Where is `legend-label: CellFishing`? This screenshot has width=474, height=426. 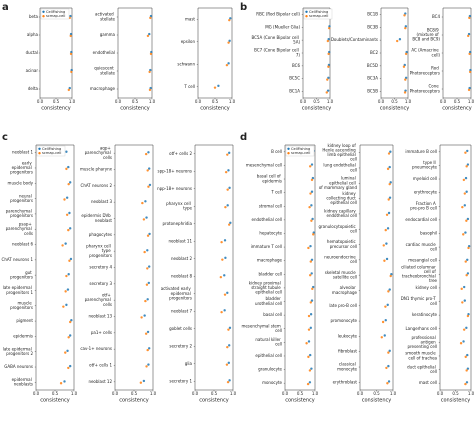
legend-label: CellFishing is located at coordinates (51, 149).